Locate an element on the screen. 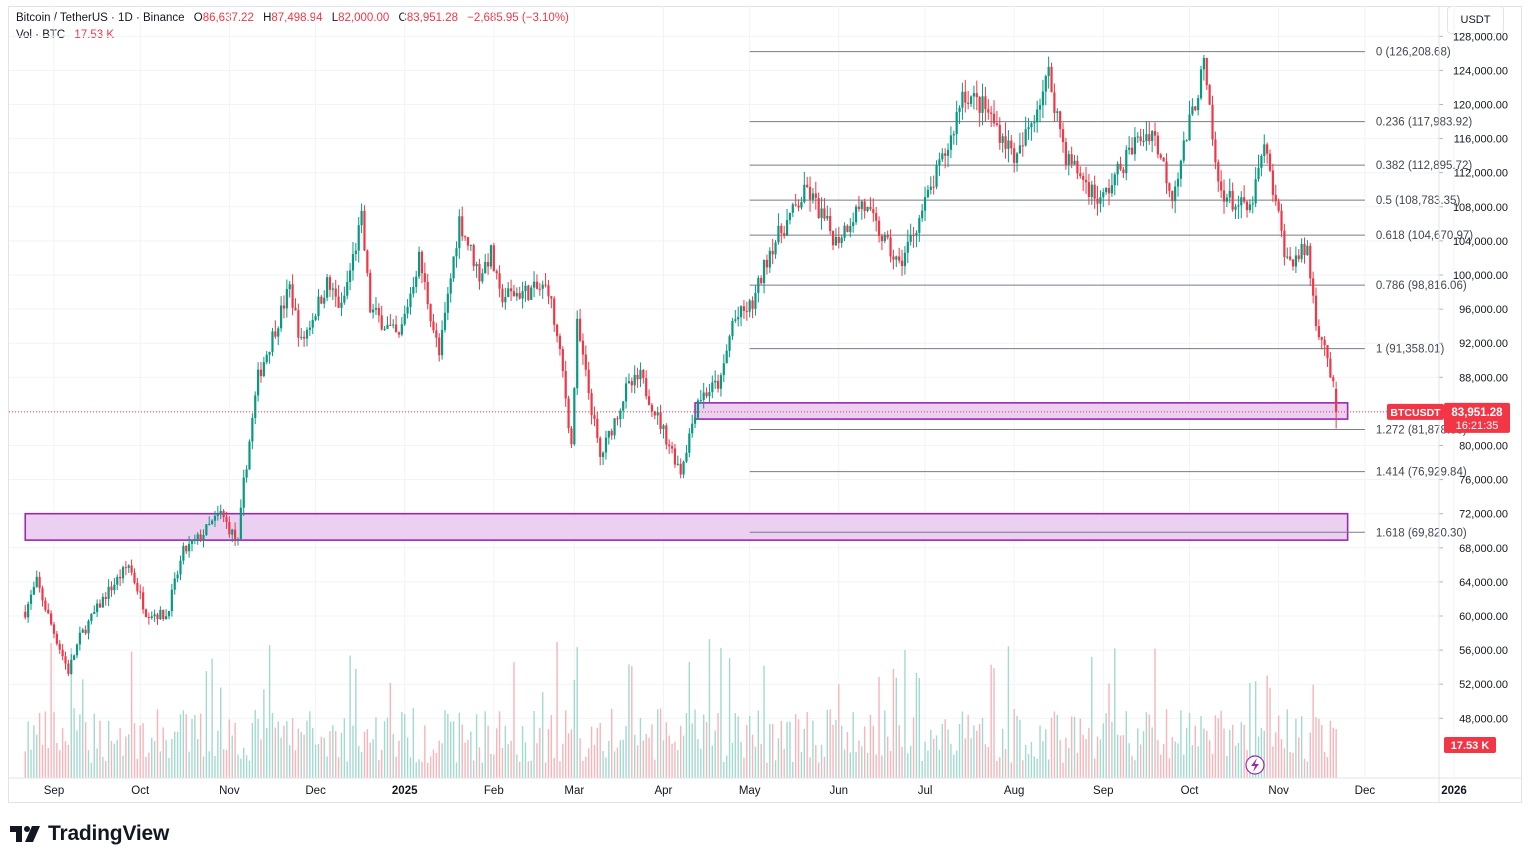 The height and width of the screenshot is (864, 1532). volume-row: Vol · BTC 17.53 K is located at coordinates (292, 35).